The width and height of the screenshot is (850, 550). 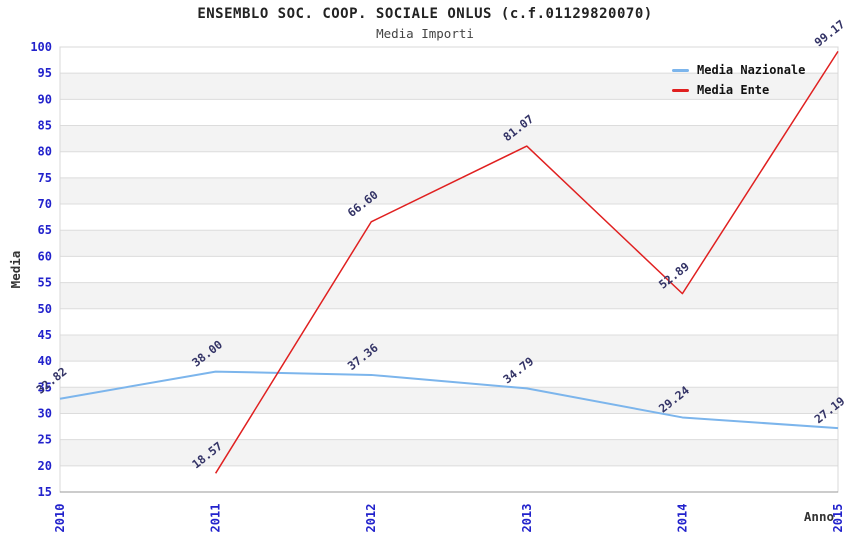 What do you see at coordinates (819, 516) in the screenshot?
I see `x-axis-title: Anno` at bounding box center [819, 516].